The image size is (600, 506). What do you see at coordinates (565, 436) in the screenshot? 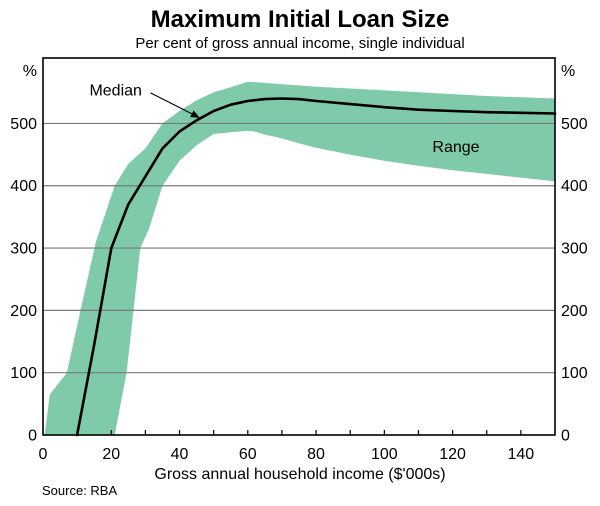
I see `y-axis-label-right: 0` at bounding box center [565, 436].